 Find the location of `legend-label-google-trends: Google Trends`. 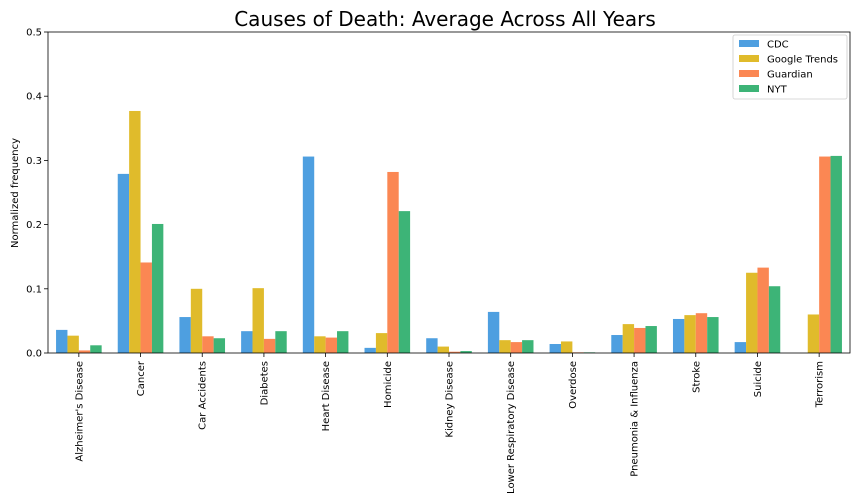

legend-label-google-trends: Google Trends is located at coordinates (802, 60).